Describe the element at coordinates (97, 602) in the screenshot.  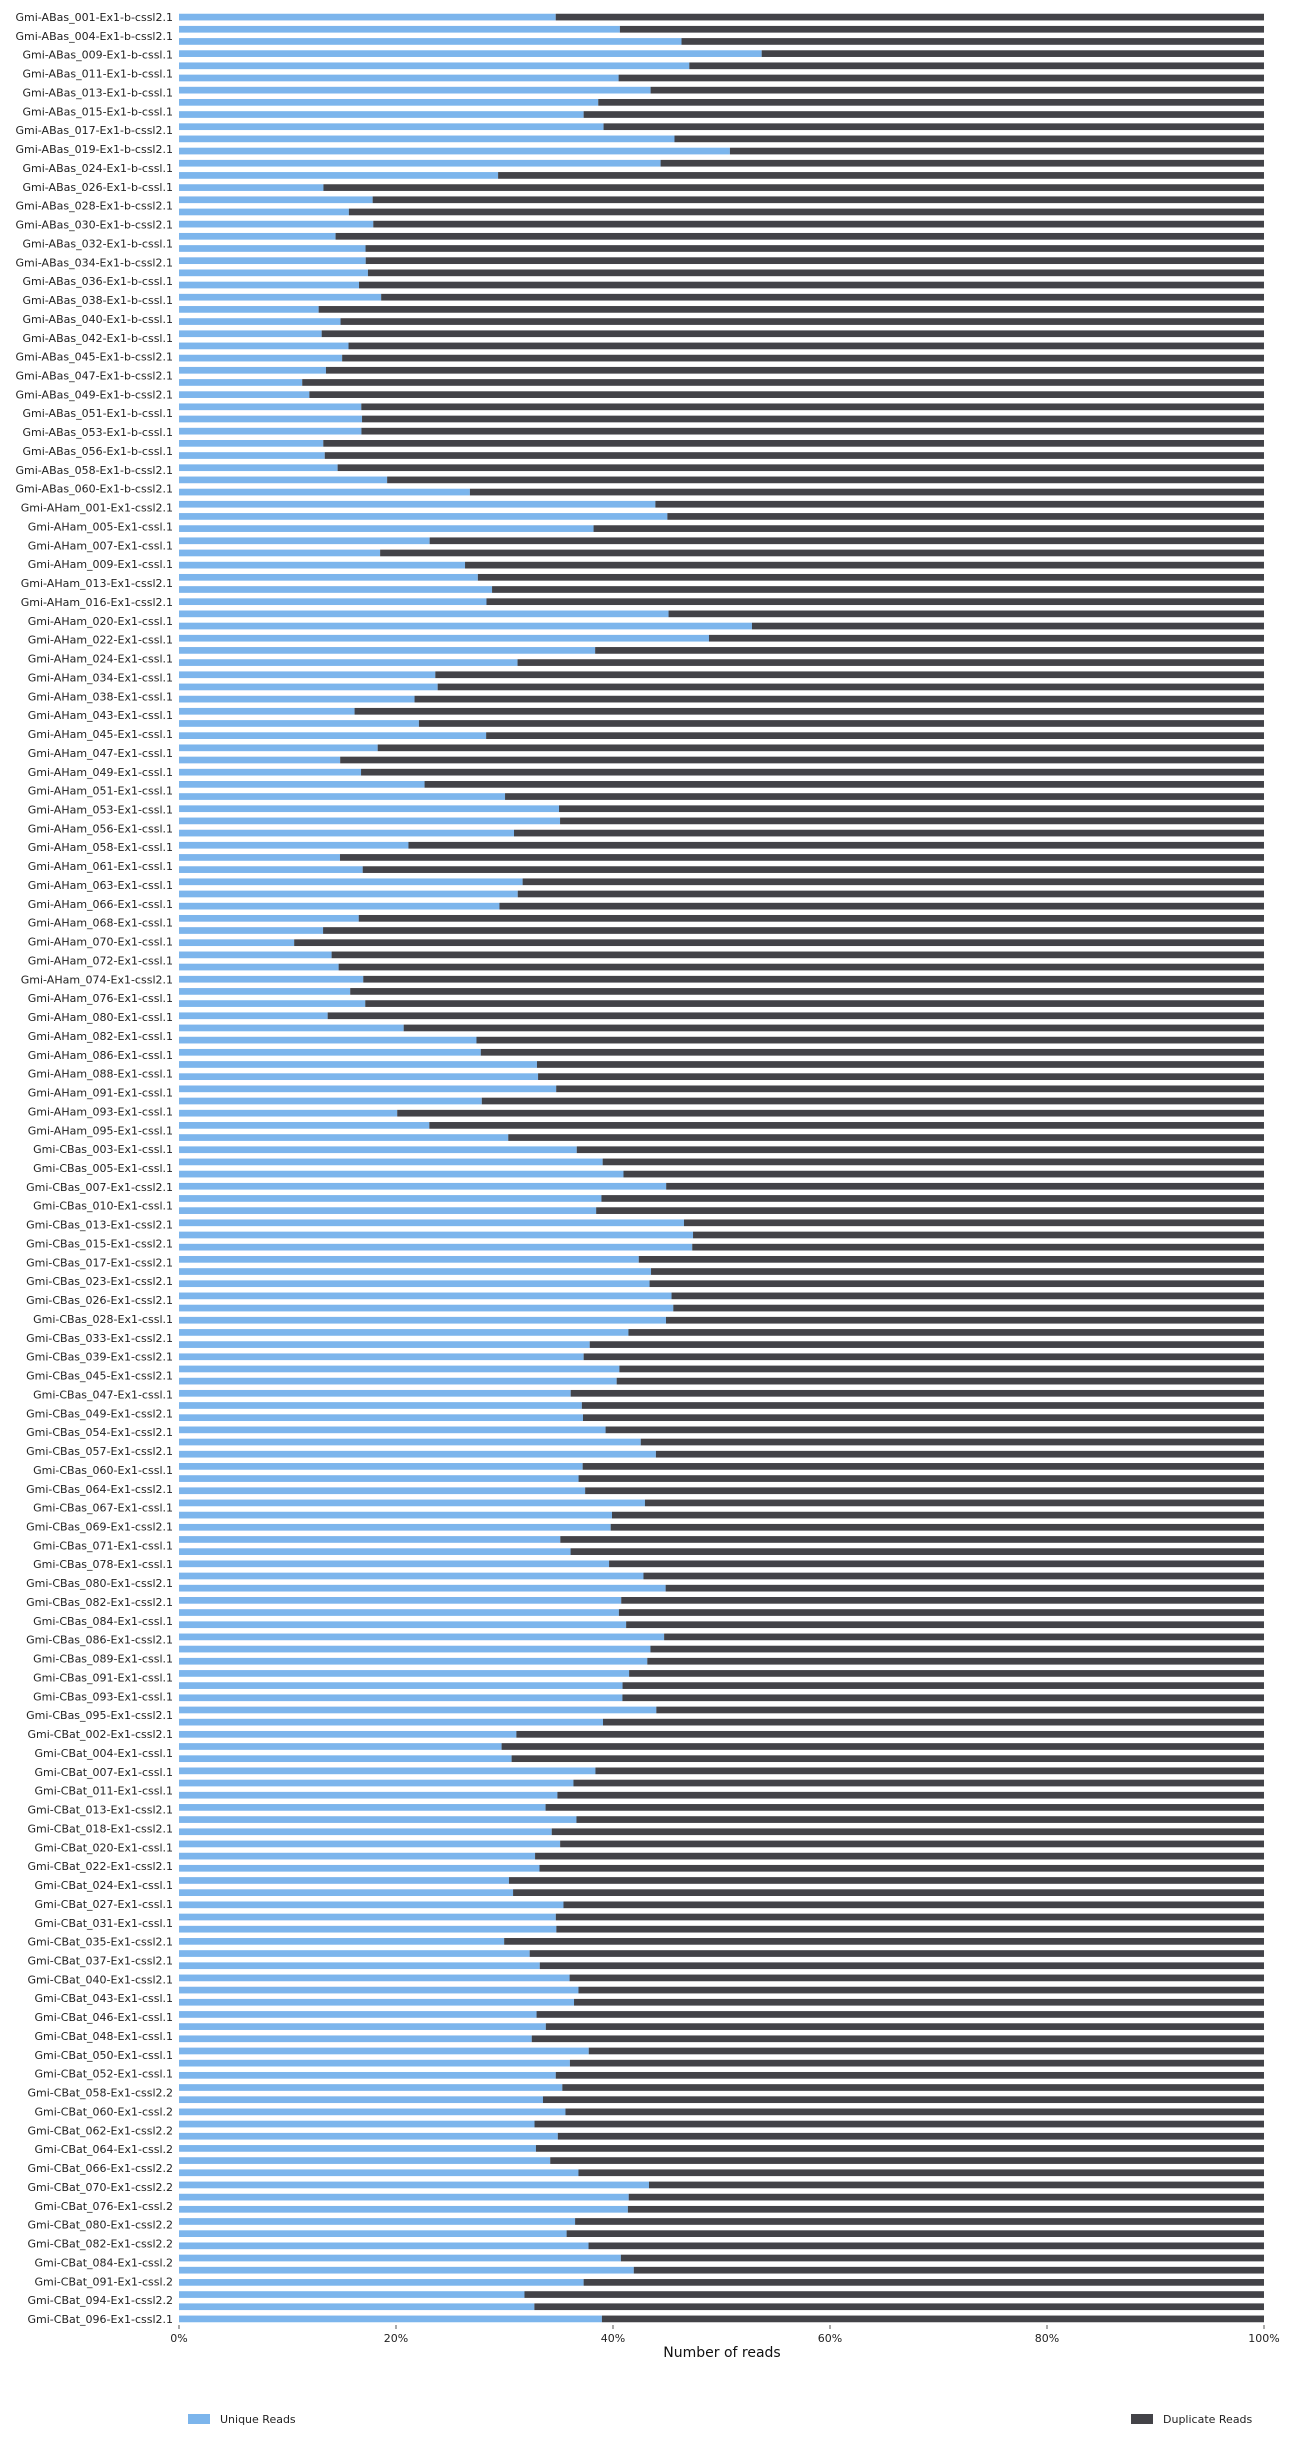
I see `y-tick-label: Gmi-AHam_016-Ex1-cssl2.1` at that location.